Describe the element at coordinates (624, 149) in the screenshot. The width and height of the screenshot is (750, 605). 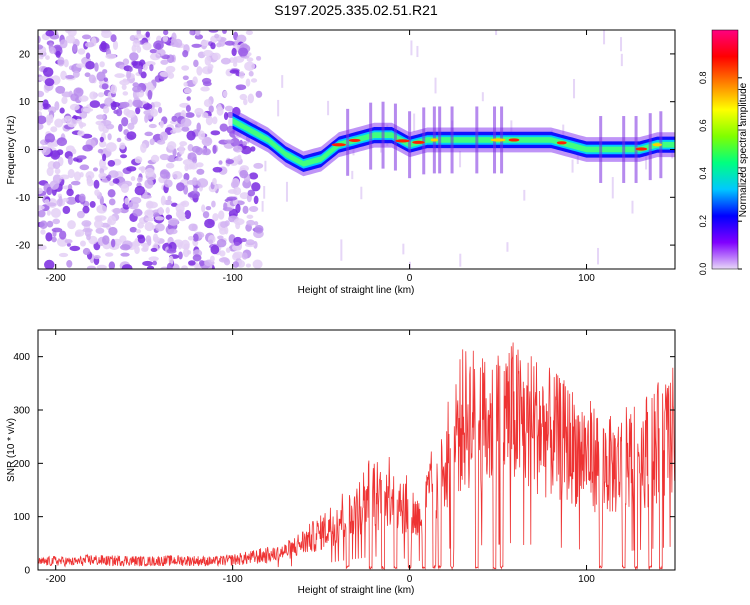
I see `spectral-streak` at that location.